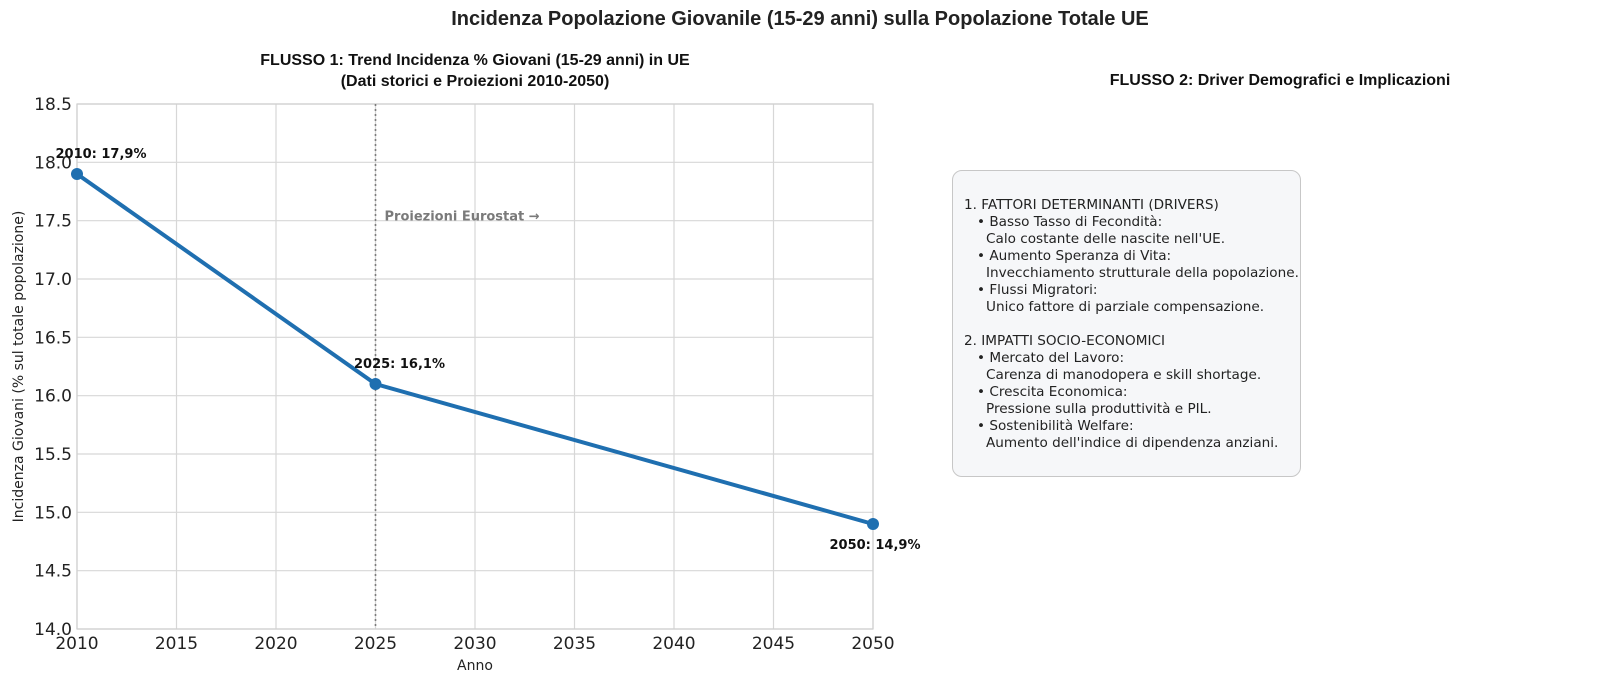 Image resolution: width=1600 pixels, height=683 pixels. What do you see at coordinates (1070, 222) in the screenshot?
I see `bullet-label: • Basso Tasso di Fecondità:` at bounding box center [1070, 222].